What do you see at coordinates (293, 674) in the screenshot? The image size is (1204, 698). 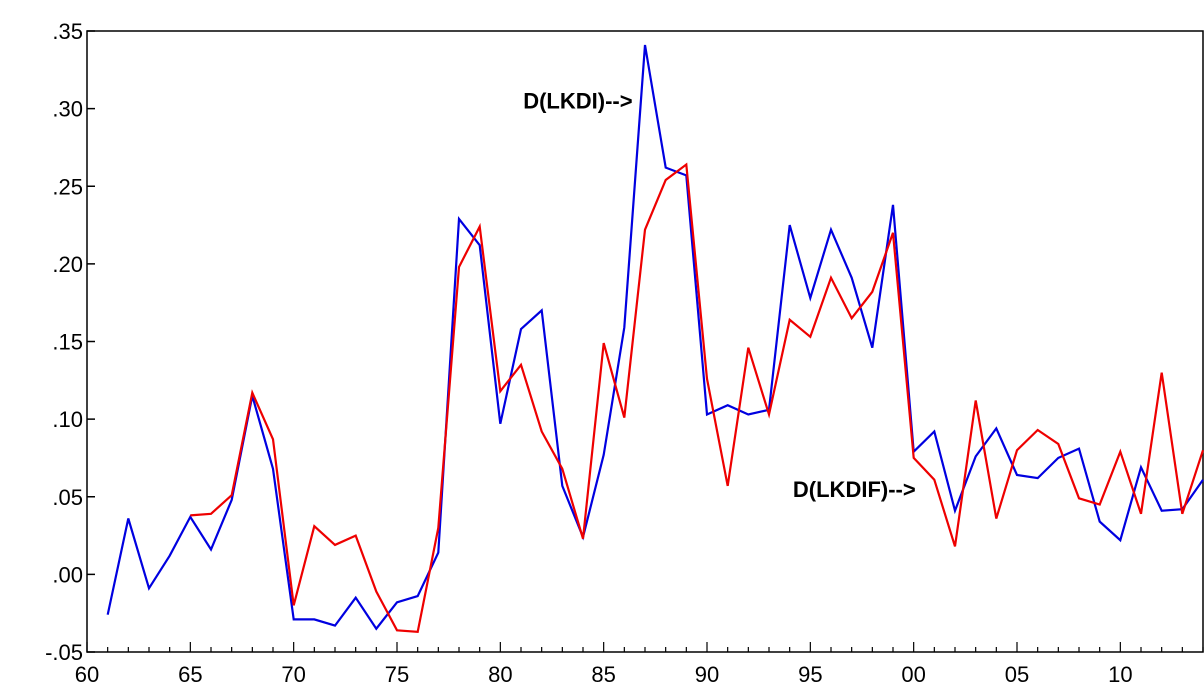 I see `x-tick-label: 70` at bounding box center [293, 674].